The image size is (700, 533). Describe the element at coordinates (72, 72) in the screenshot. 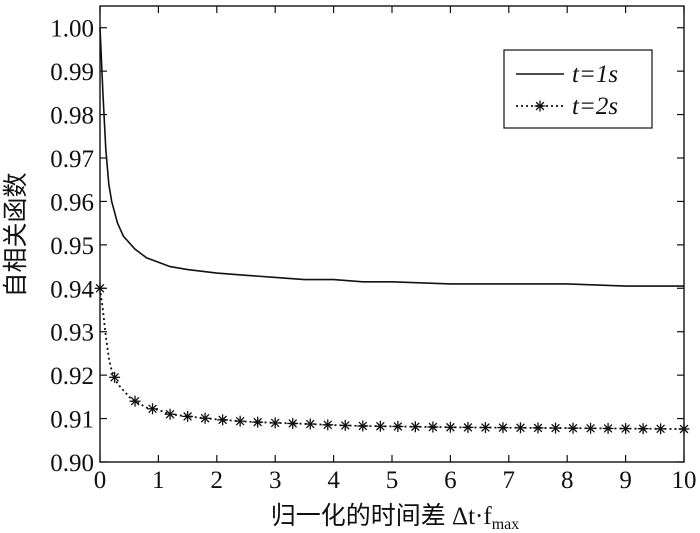

I see `y-tick-label: 0.99` at that location.